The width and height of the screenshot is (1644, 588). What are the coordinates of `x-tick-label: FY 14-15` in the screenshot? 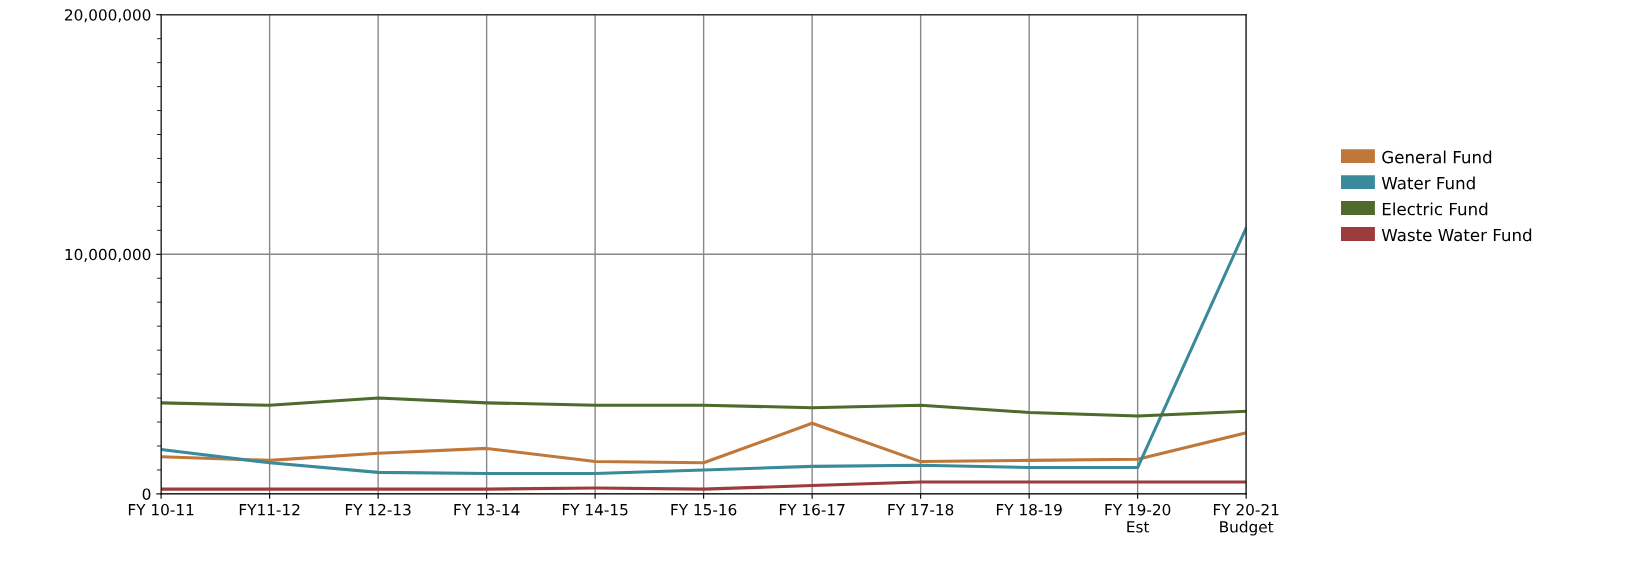 It's located at (595, 510).